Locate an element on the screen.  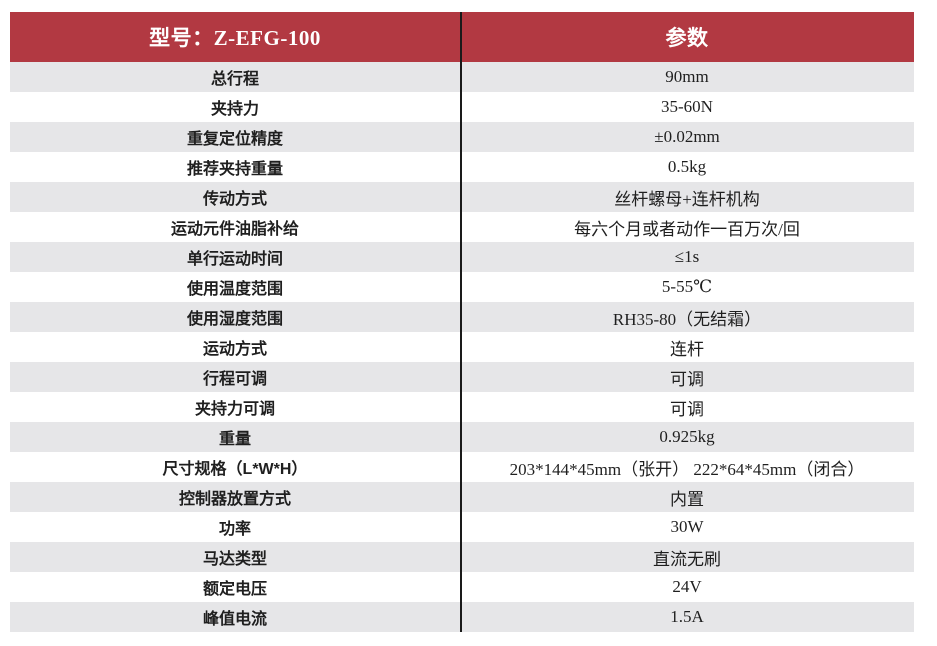
spec-value: ≤1s is located at coordinates (687, 256).